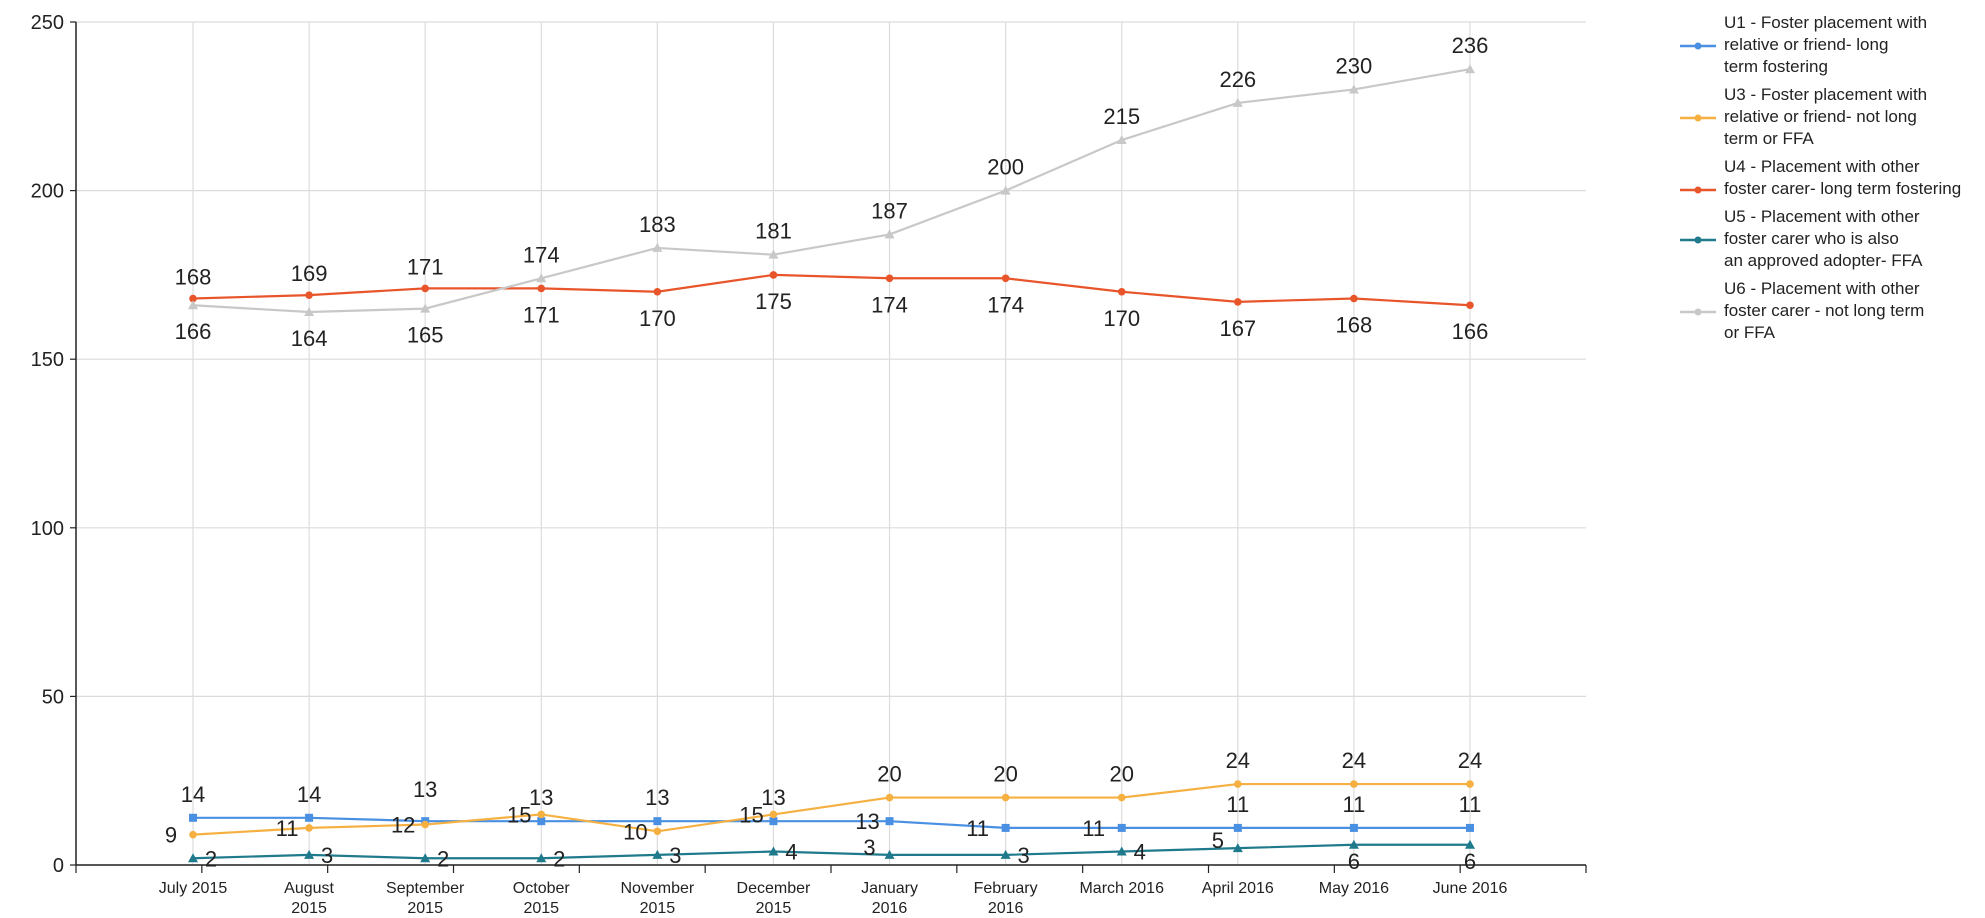 This screenshot has width=1985, height=918. Describe the element at coordinates (1820, 116) in the screenshot. I see `legend-label: relative or friend- not long` at that location.